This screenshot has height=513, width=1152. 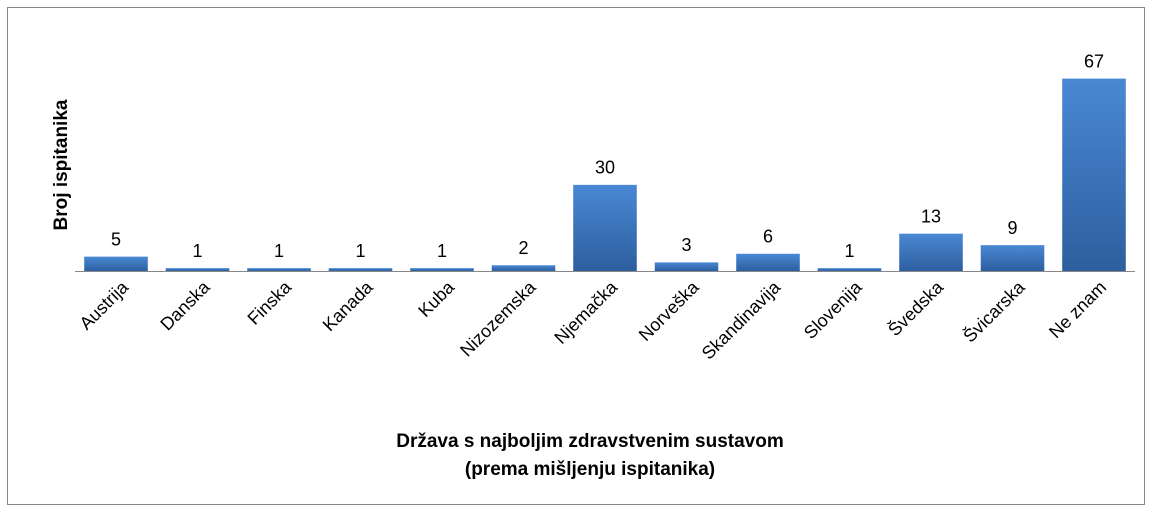 I want to click on value-label: 13, so click(x=931, y=216).